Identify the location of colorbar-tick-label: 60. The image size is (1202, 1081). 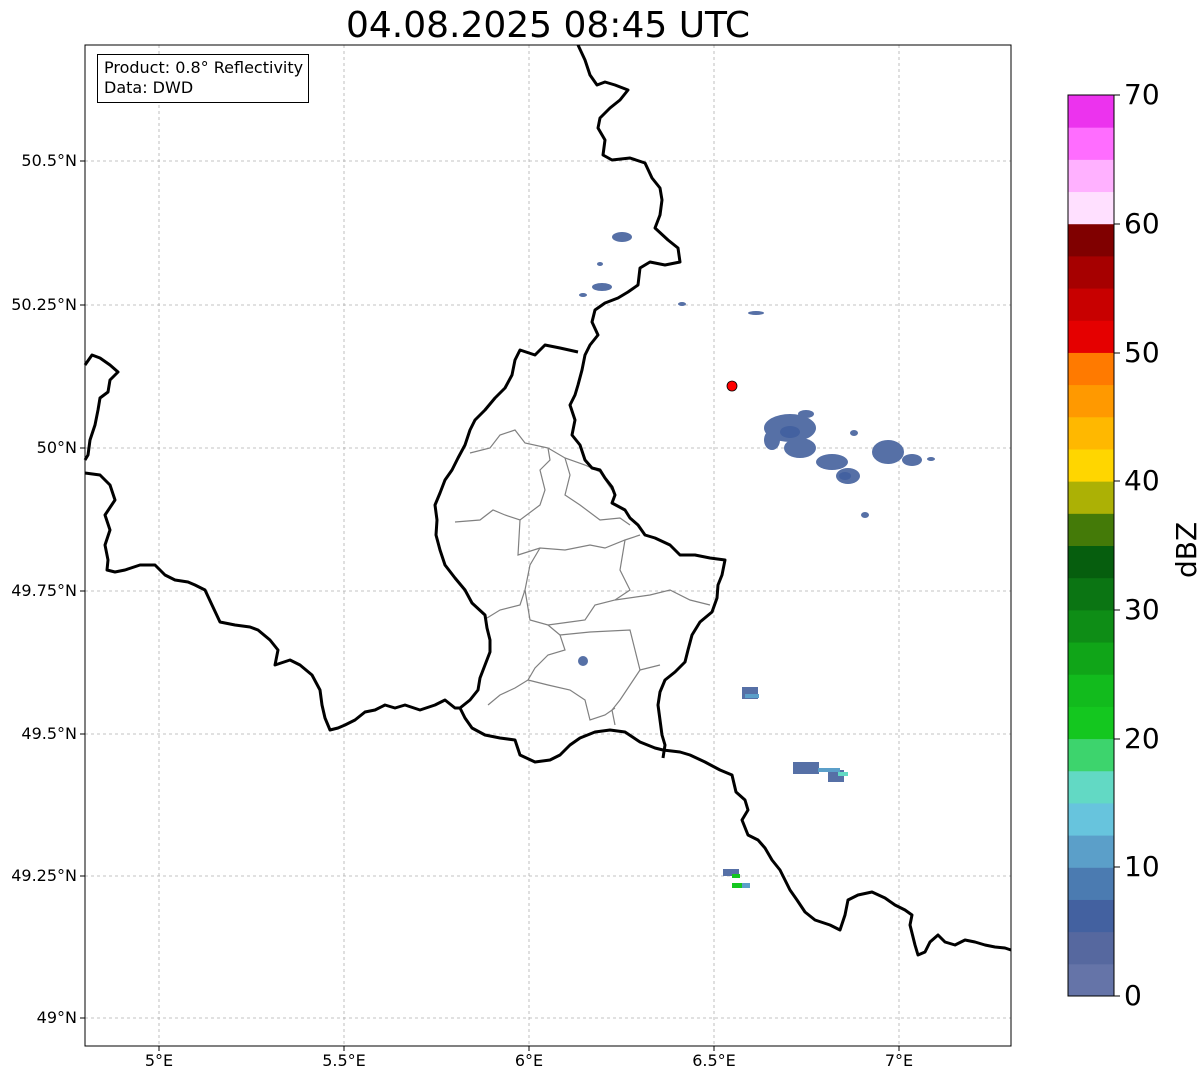
(1142, 223).